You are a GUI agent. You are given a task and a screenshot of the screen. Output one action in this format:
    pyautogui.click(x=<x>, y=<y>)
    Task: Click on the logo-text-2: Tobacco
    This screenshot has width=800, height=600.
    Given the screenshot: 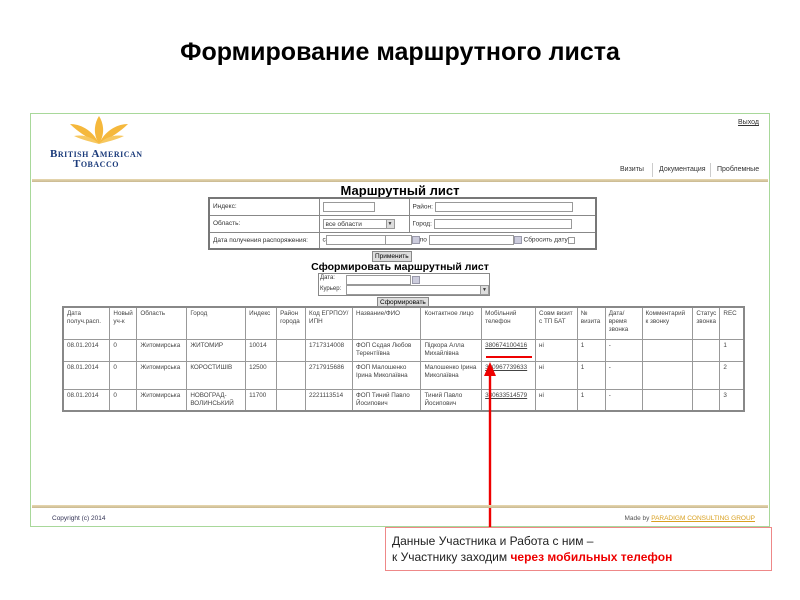 What is the action you would take?
    pyautogui.click(x=96, y=164)
    